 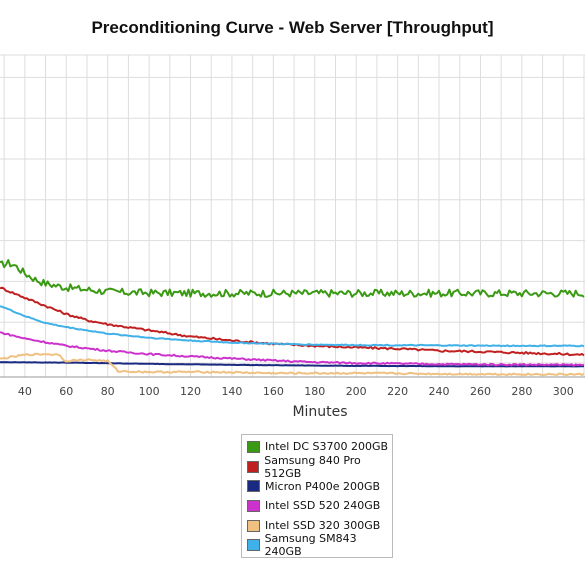 What do you see at coordinates (320, 412) in the screenshot?
I see `x-axis-label: Minutes` at bounding box center [320, 412].